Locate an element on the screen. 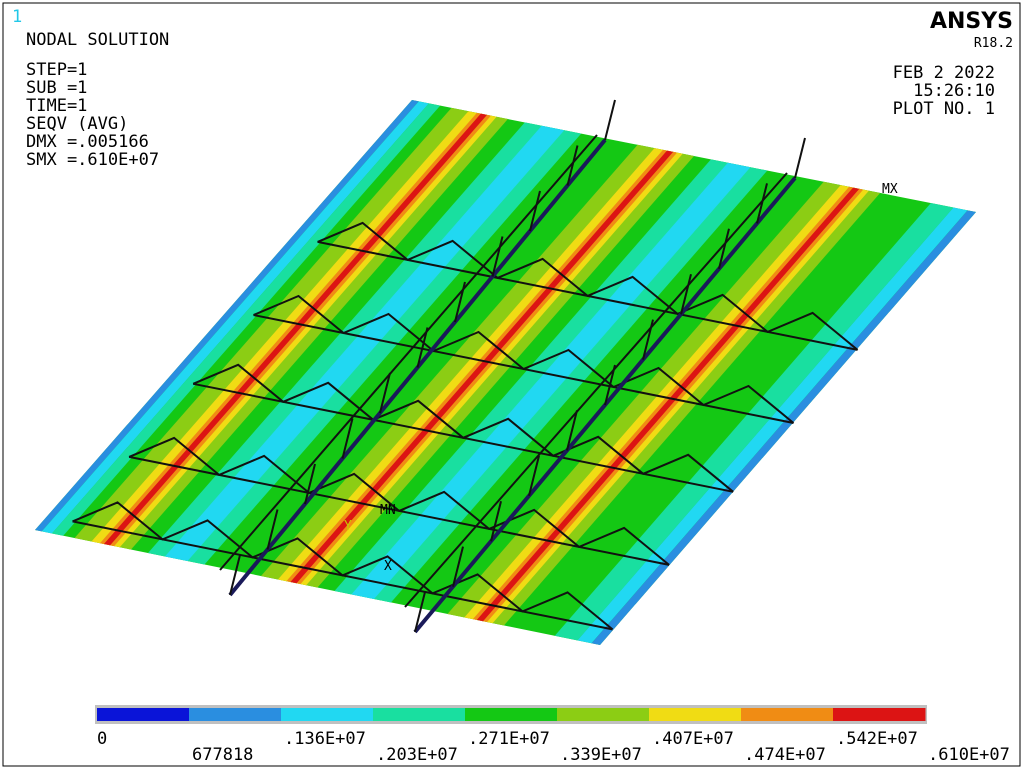 Image resolution: width=1024 pixels, height=770 pixels. info-line: STEP=1 is located at coordinates (56, 70).